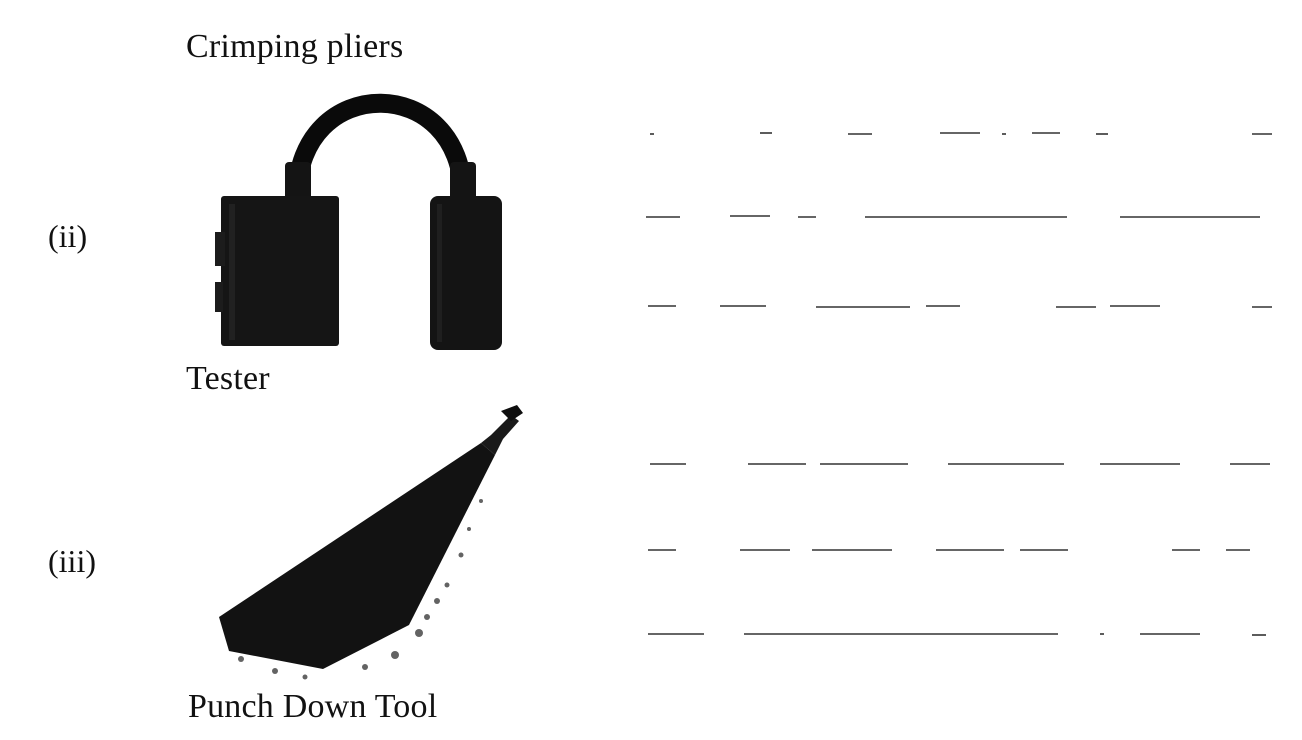 The width and height of the screenshot is (1302, 740). I want to click on question-number-ii: (ii), so click(68, 236).